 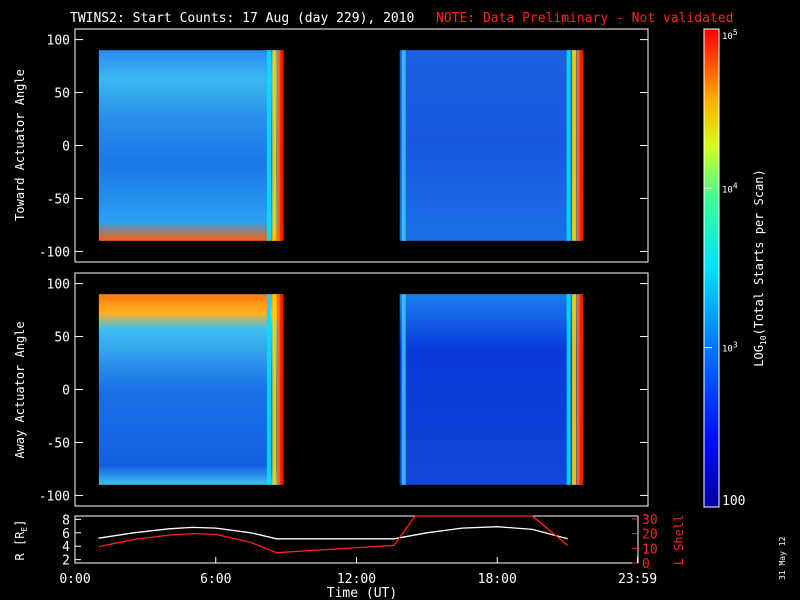 I want to click on l-ytick-label: 10, so click(x=650, y=549).